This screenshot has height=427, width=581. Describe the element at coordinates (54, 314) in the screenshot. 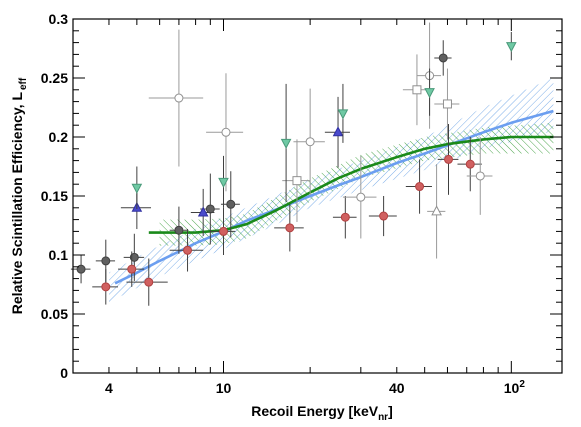

I see `y-tick-label: 0.05` at that location.